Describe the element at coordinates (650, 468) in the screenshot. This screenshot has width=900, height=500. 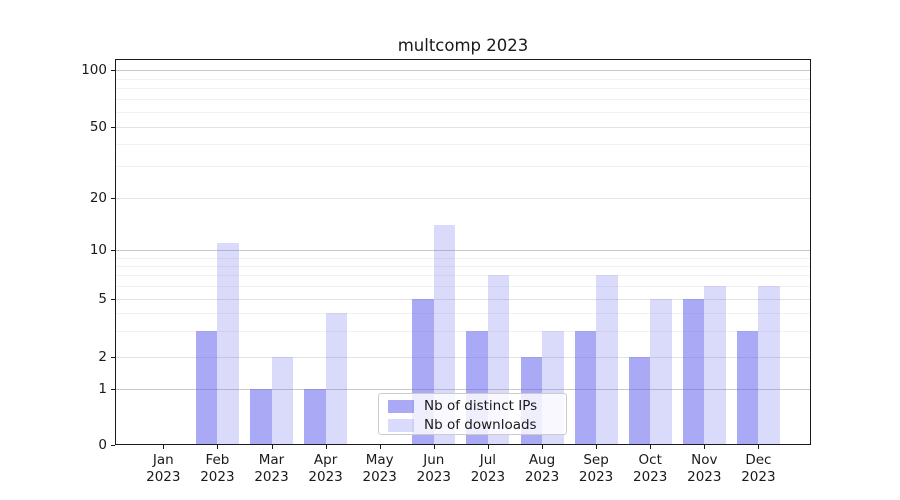
I see `x-tick-label-oct-2023: Oct 2023` at that location.